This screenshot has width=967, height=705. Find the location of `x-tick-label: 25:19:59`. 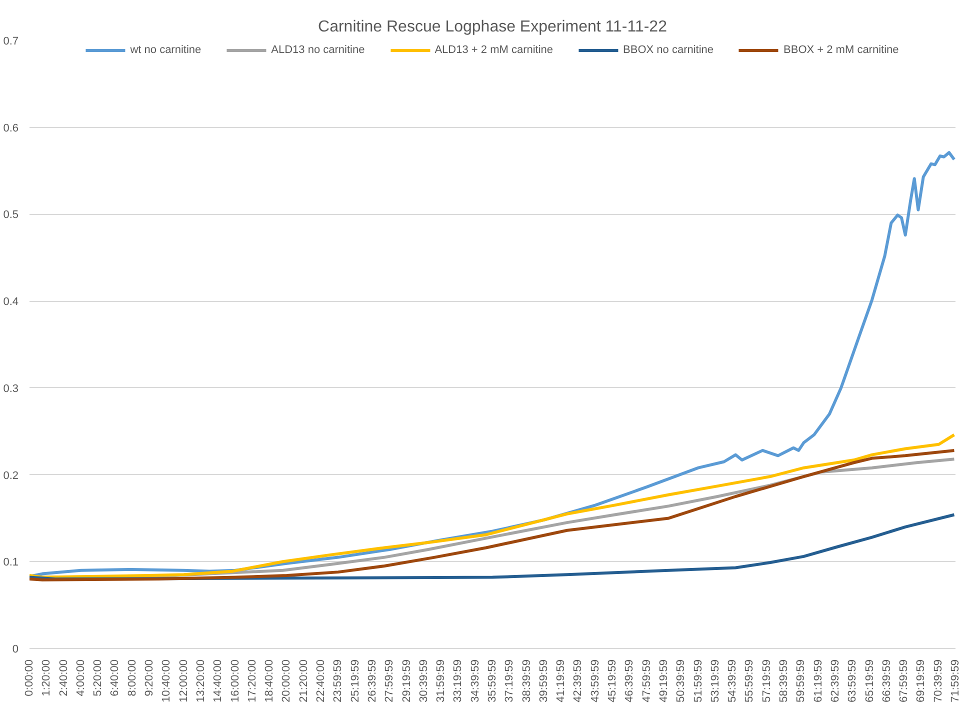

x-tick-label: 25:19:59 is located at coordinates (355, 680).